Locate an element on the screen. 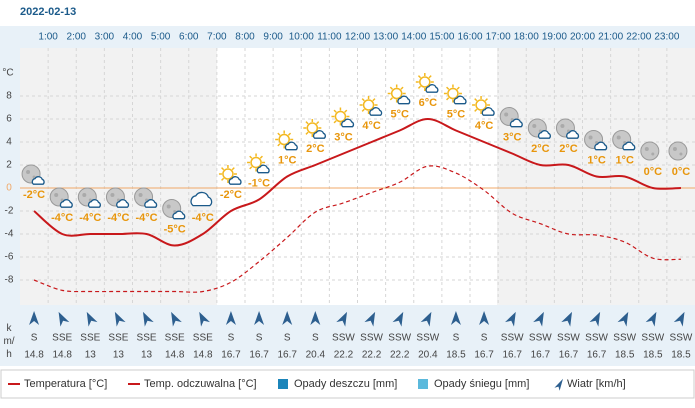 This screenshot has width=695, height=408. hour-label: 16:00 is located at coordinates (469, 37).